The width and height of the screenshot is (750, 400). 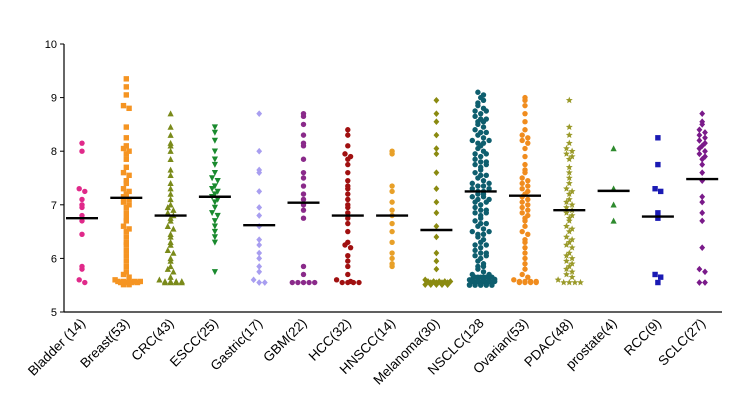 What do you see at coordinates (642, 337) in the screenshot?
I see `x-tick-label: RCC(9)` at bounding box center [642, 337].